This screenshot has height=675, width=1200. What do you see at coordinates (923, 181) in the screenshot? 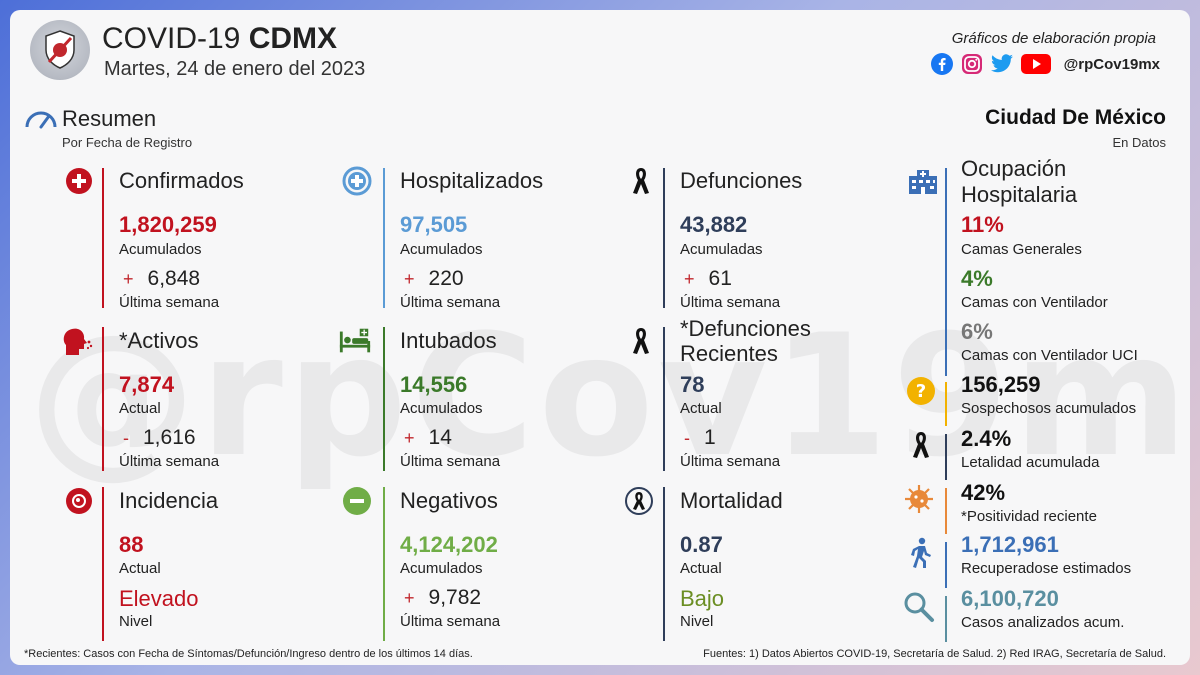
I see `hospital-building-icon` at bounding box center [923, 181].